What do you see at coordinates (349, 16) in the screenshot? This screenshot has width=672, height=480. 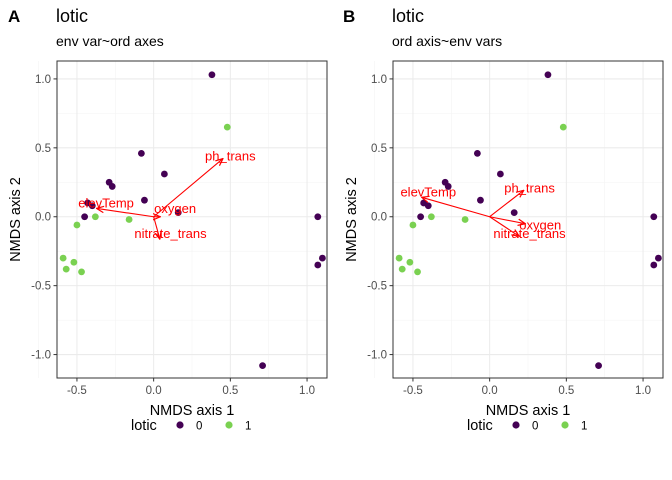 I see `panel-tag-b: B` at bounding box center [349, 16].